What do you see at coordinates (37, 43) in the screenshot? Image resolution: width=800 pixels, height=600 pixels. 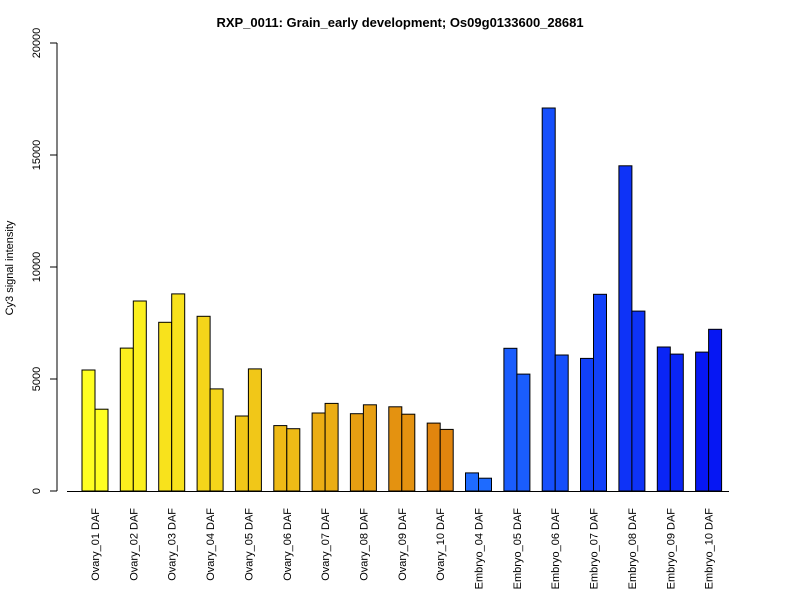 I see `y-tick-label: 20000` at bounding box center [37, 43].